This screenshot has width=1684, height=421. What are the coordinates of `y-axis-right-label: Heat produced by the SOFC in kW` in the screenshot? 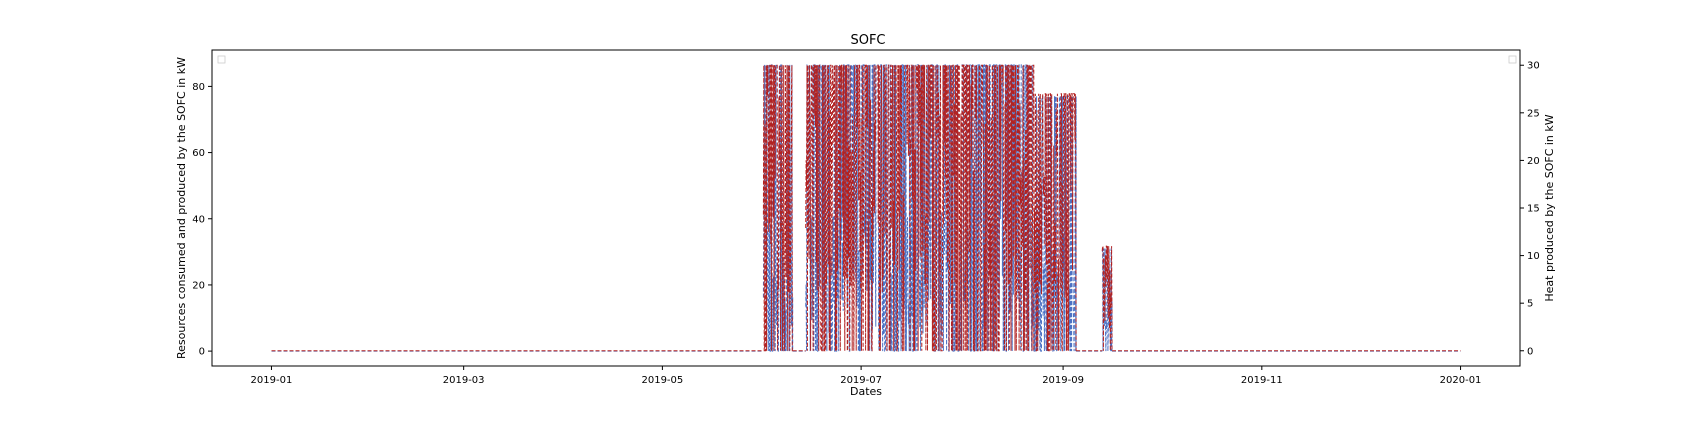 It's located at (1549, 207).